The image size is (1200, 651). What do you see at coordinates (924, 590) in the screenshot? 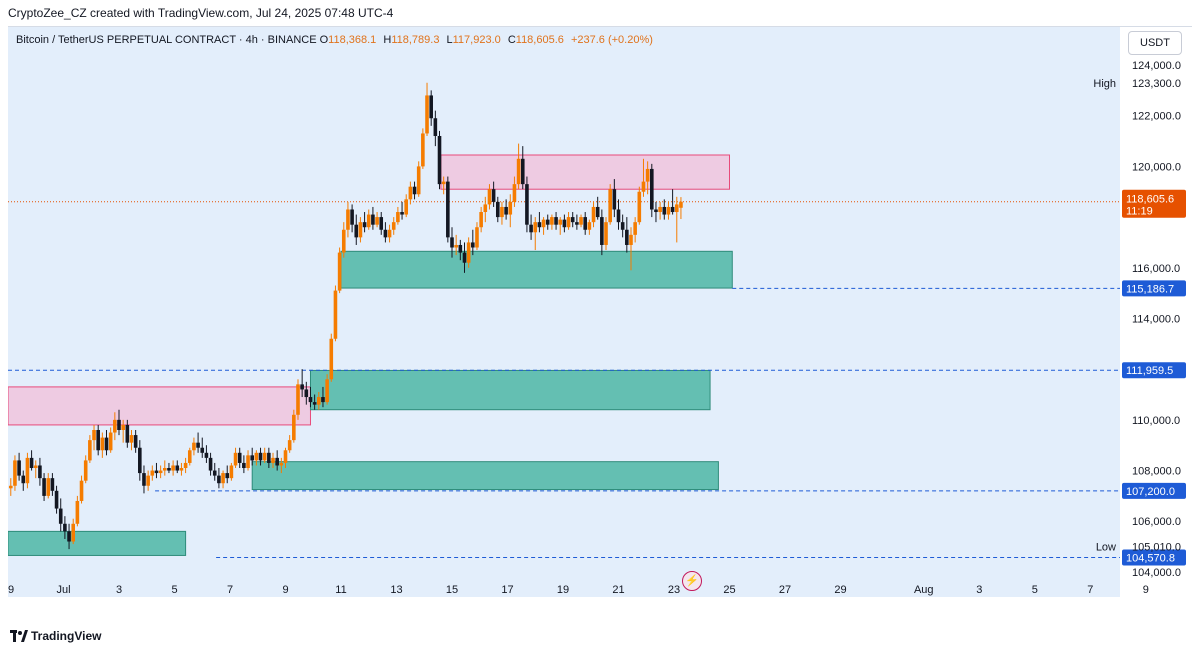
I see `x-tick-label: Aug` at bounding box center [924, 590].